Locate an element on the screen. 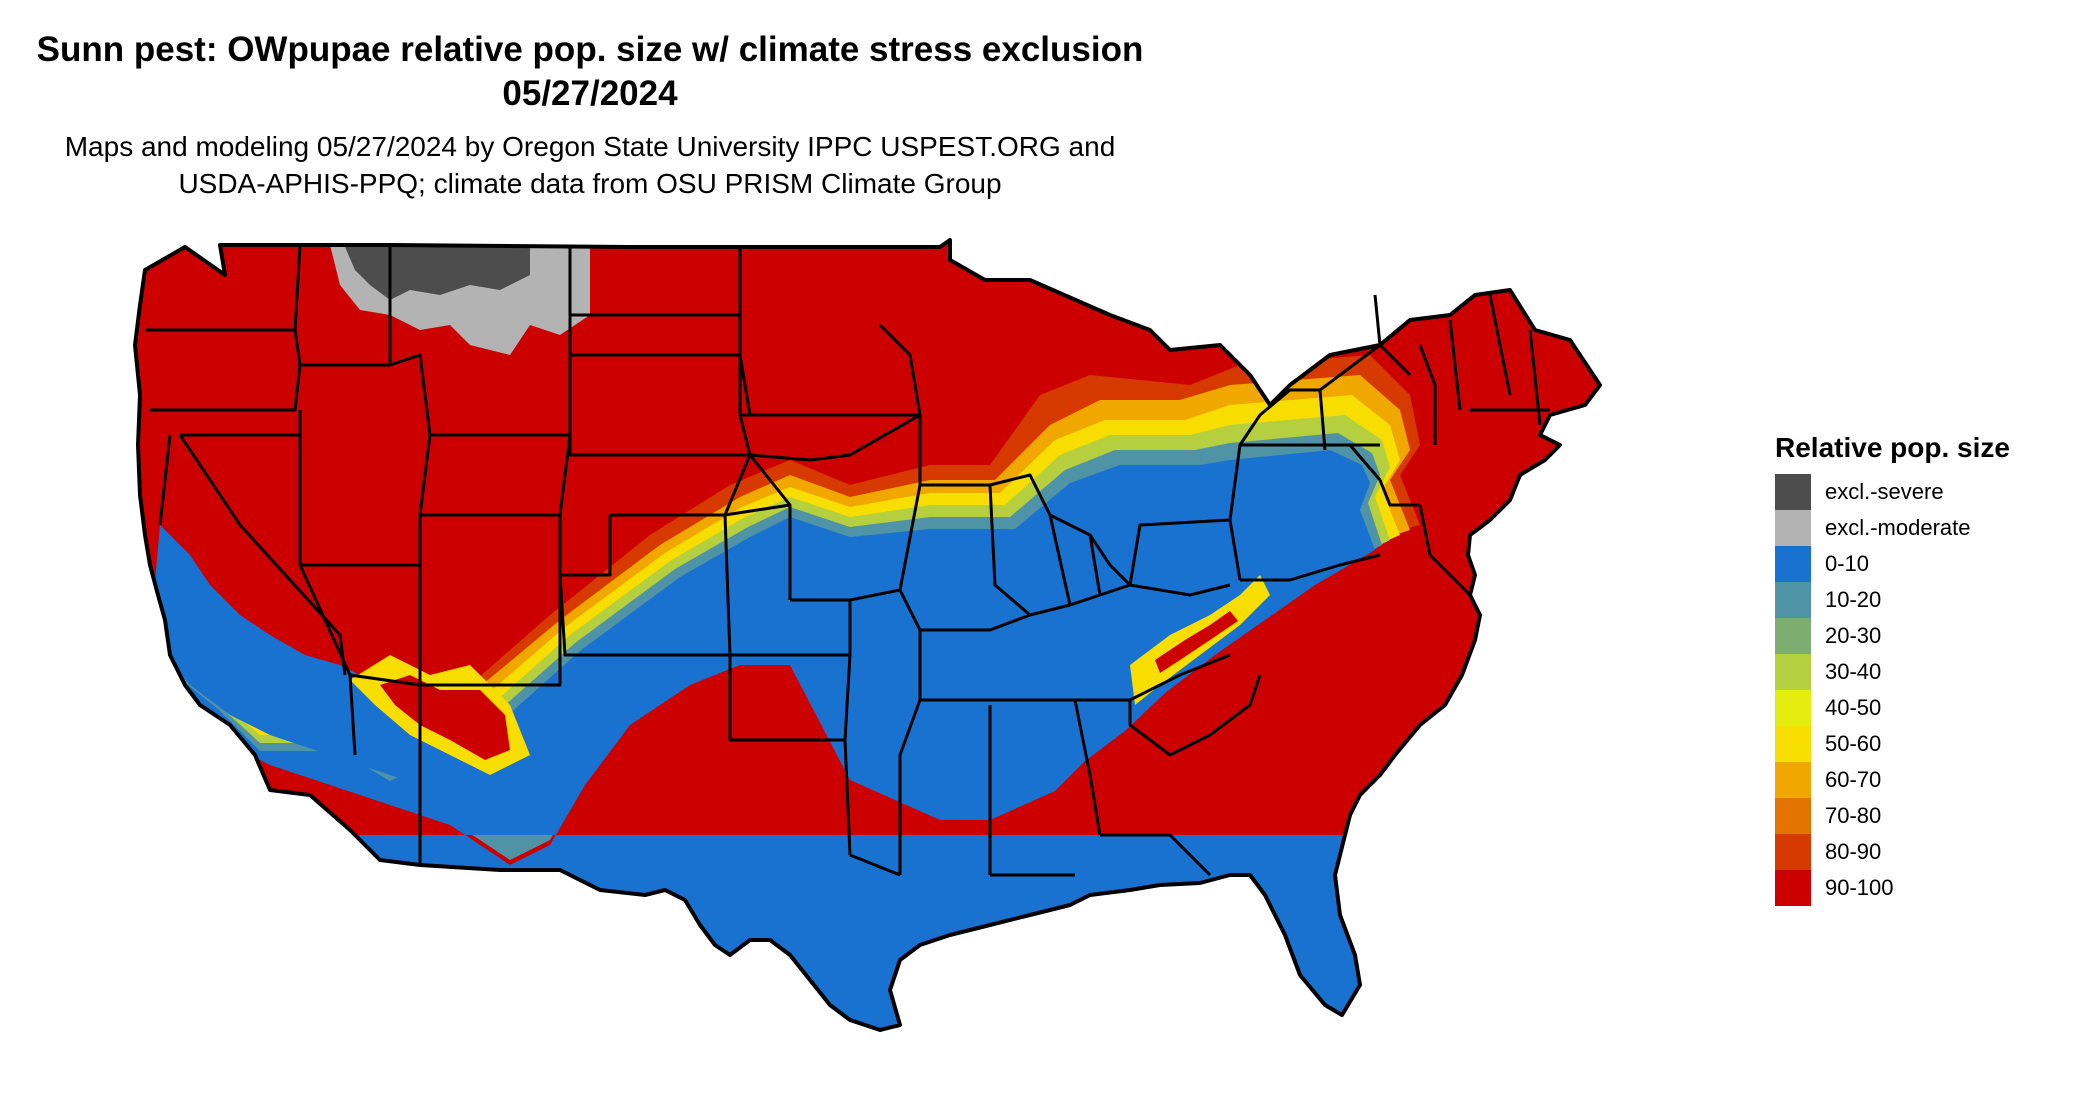 The image size is (2100, 1116). legend-label: 20-30 is located at coordinates (1853, 635).